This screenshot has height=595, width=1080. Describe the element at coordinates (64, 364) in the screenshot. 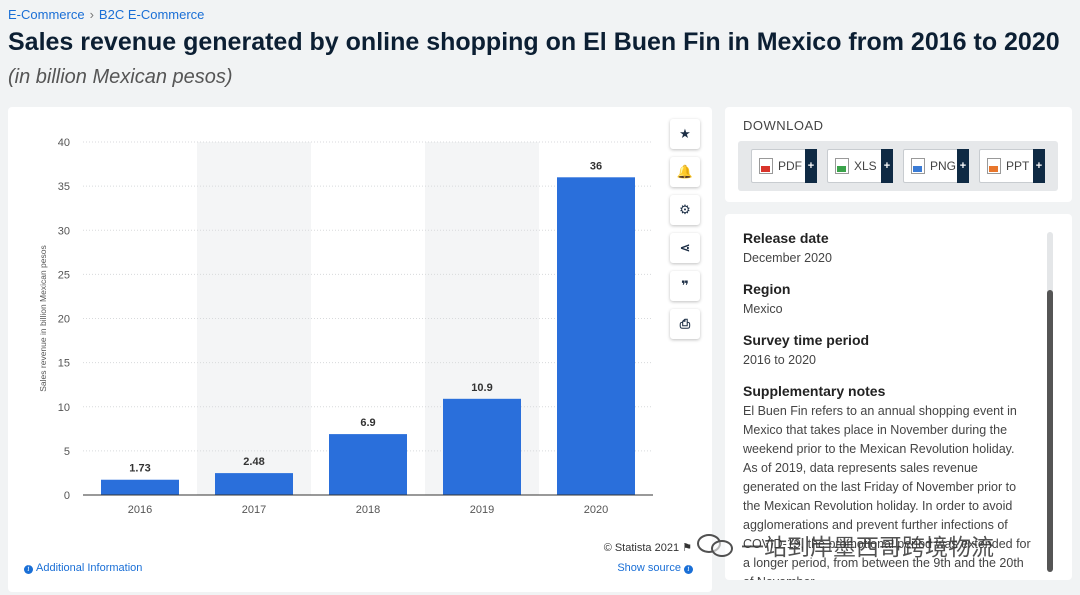

I see `y-tick-label: 15` at that location.